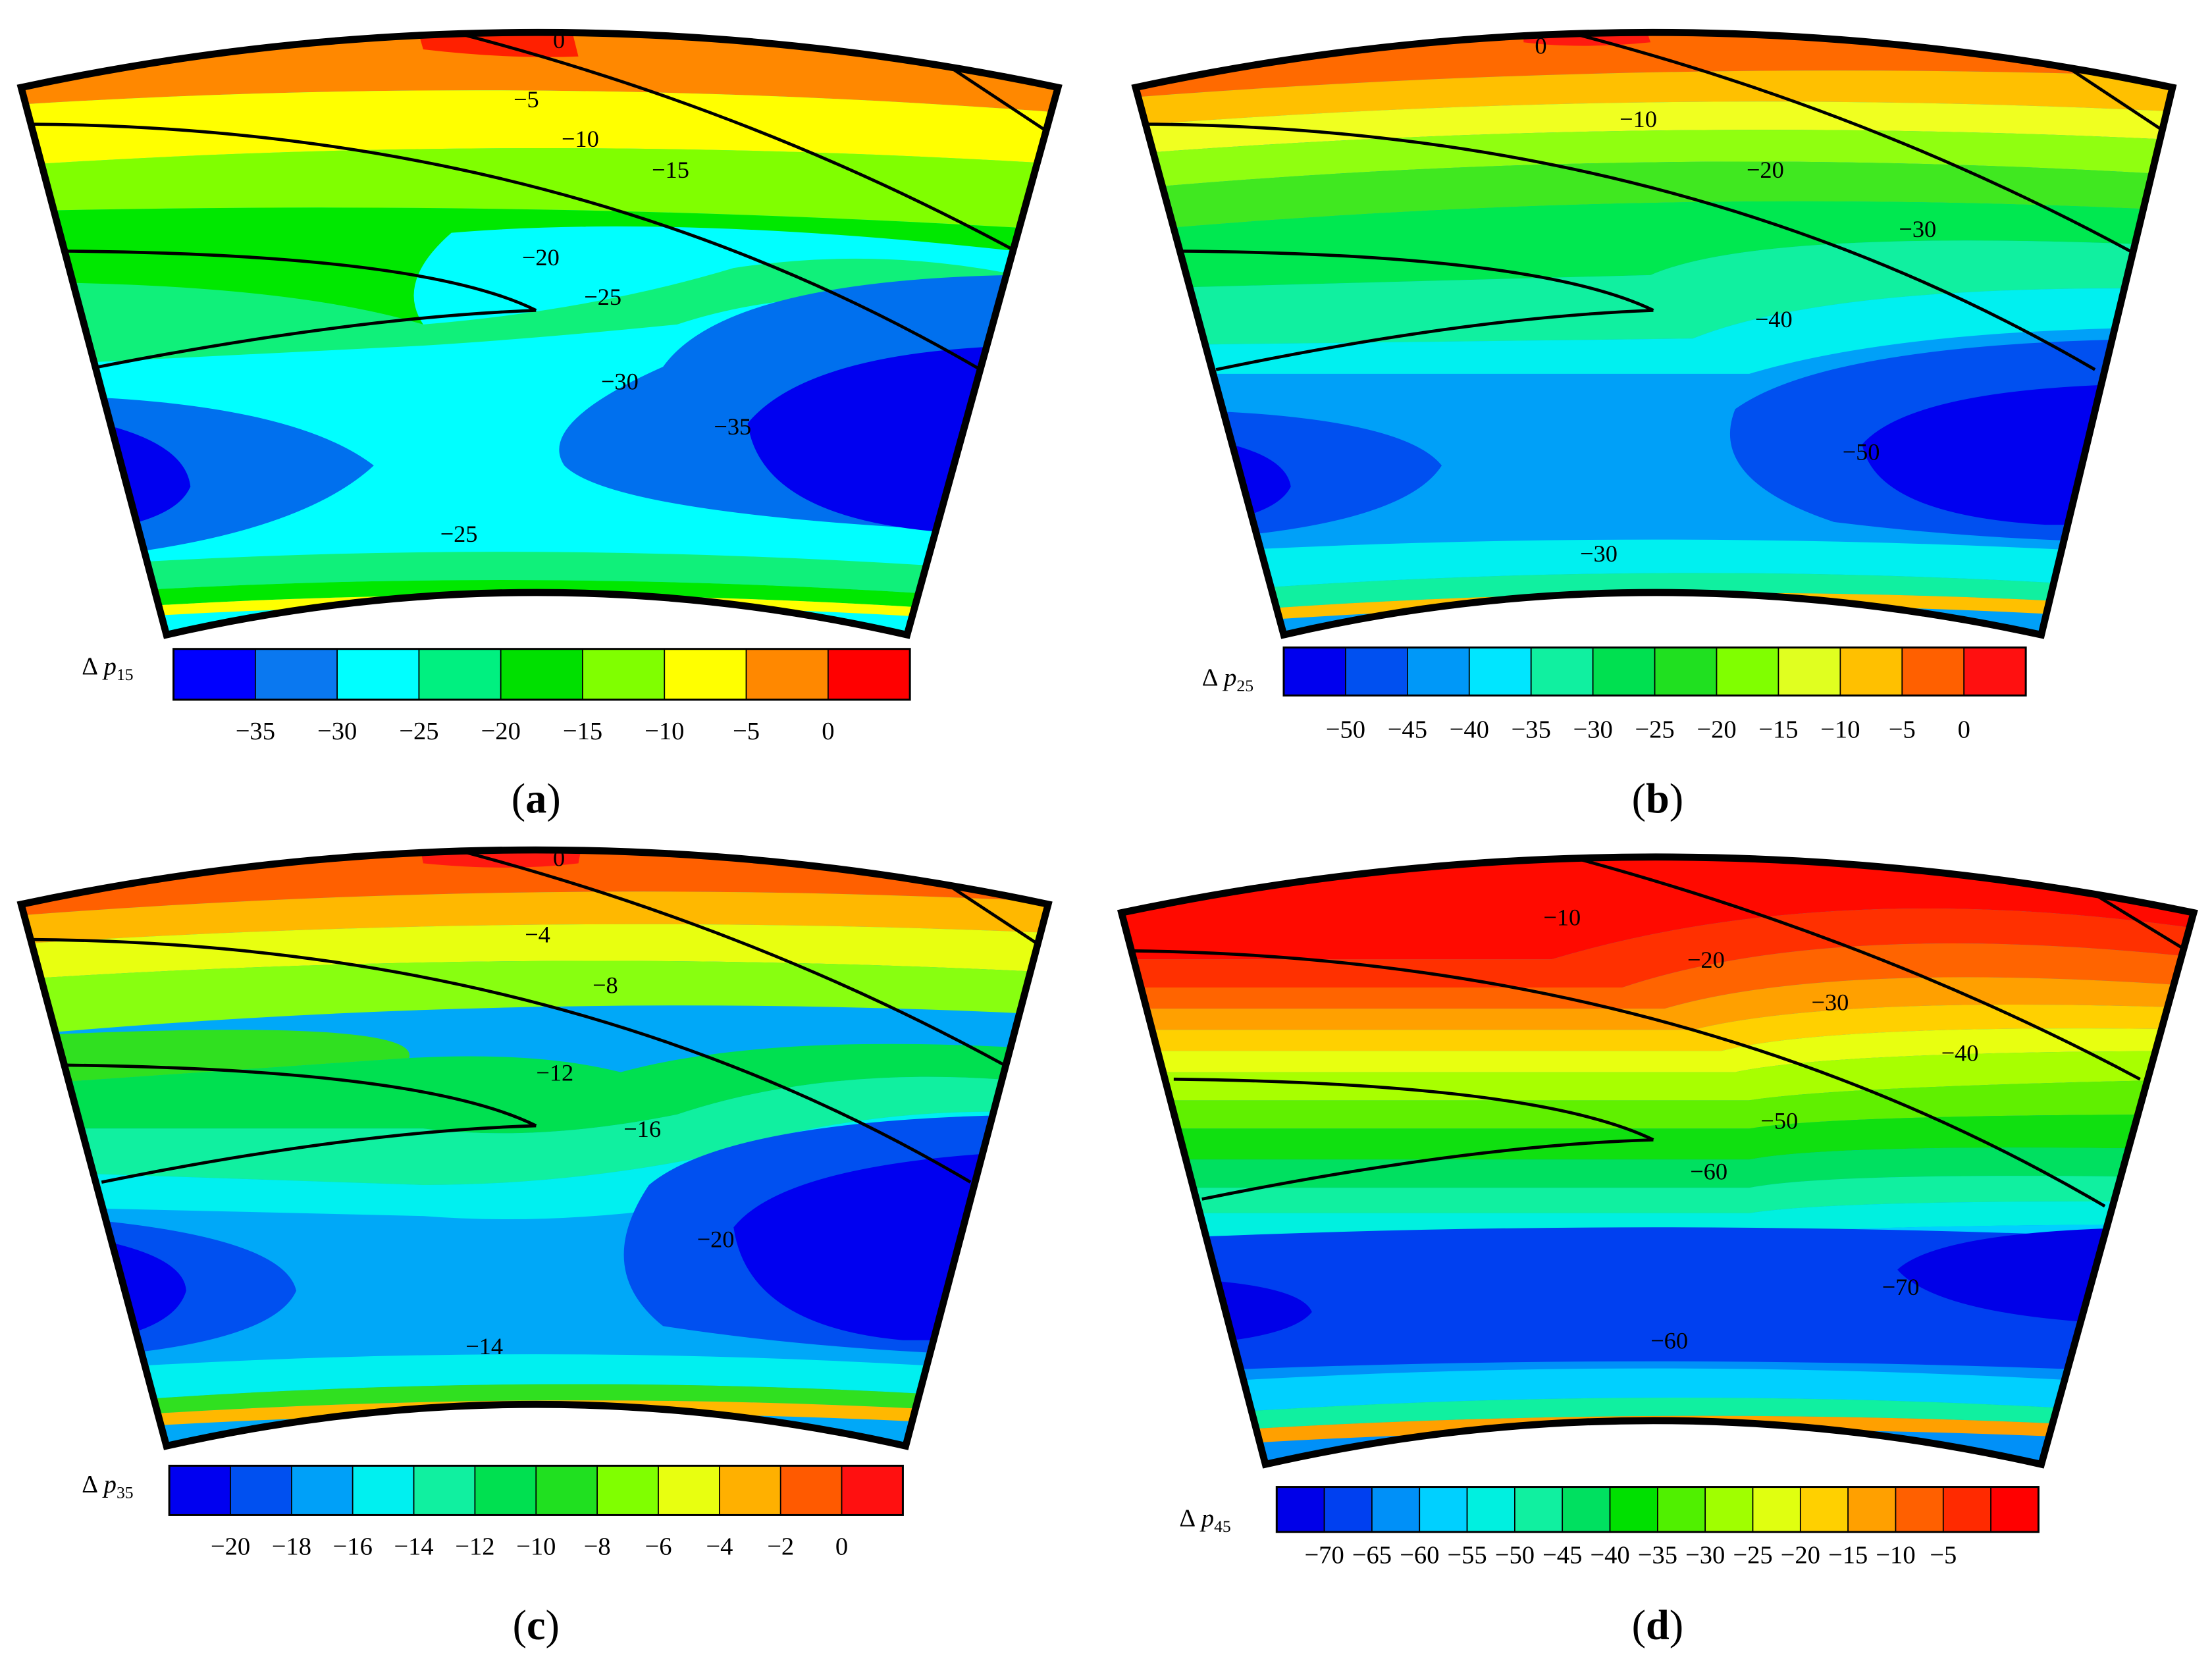 The width and height of the screenshot is (2212, 1659). Describe the element at coordinates (1657, 1050) in the screenshot. I see `band-d-yellow` at that location.